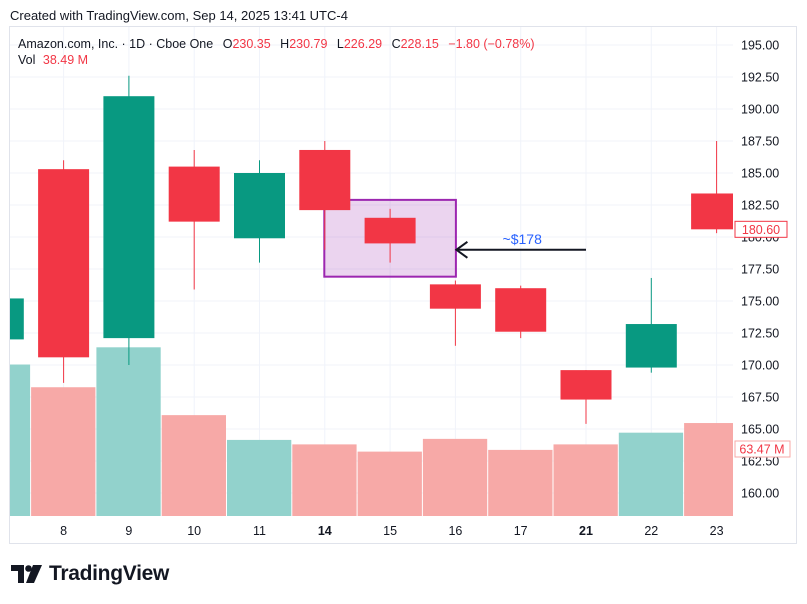 The width and height of the screenshot is (807, 604). Describe the element at coordinates (259, 531) in the screenshot. I see `date-tick-label: 11` at that location.